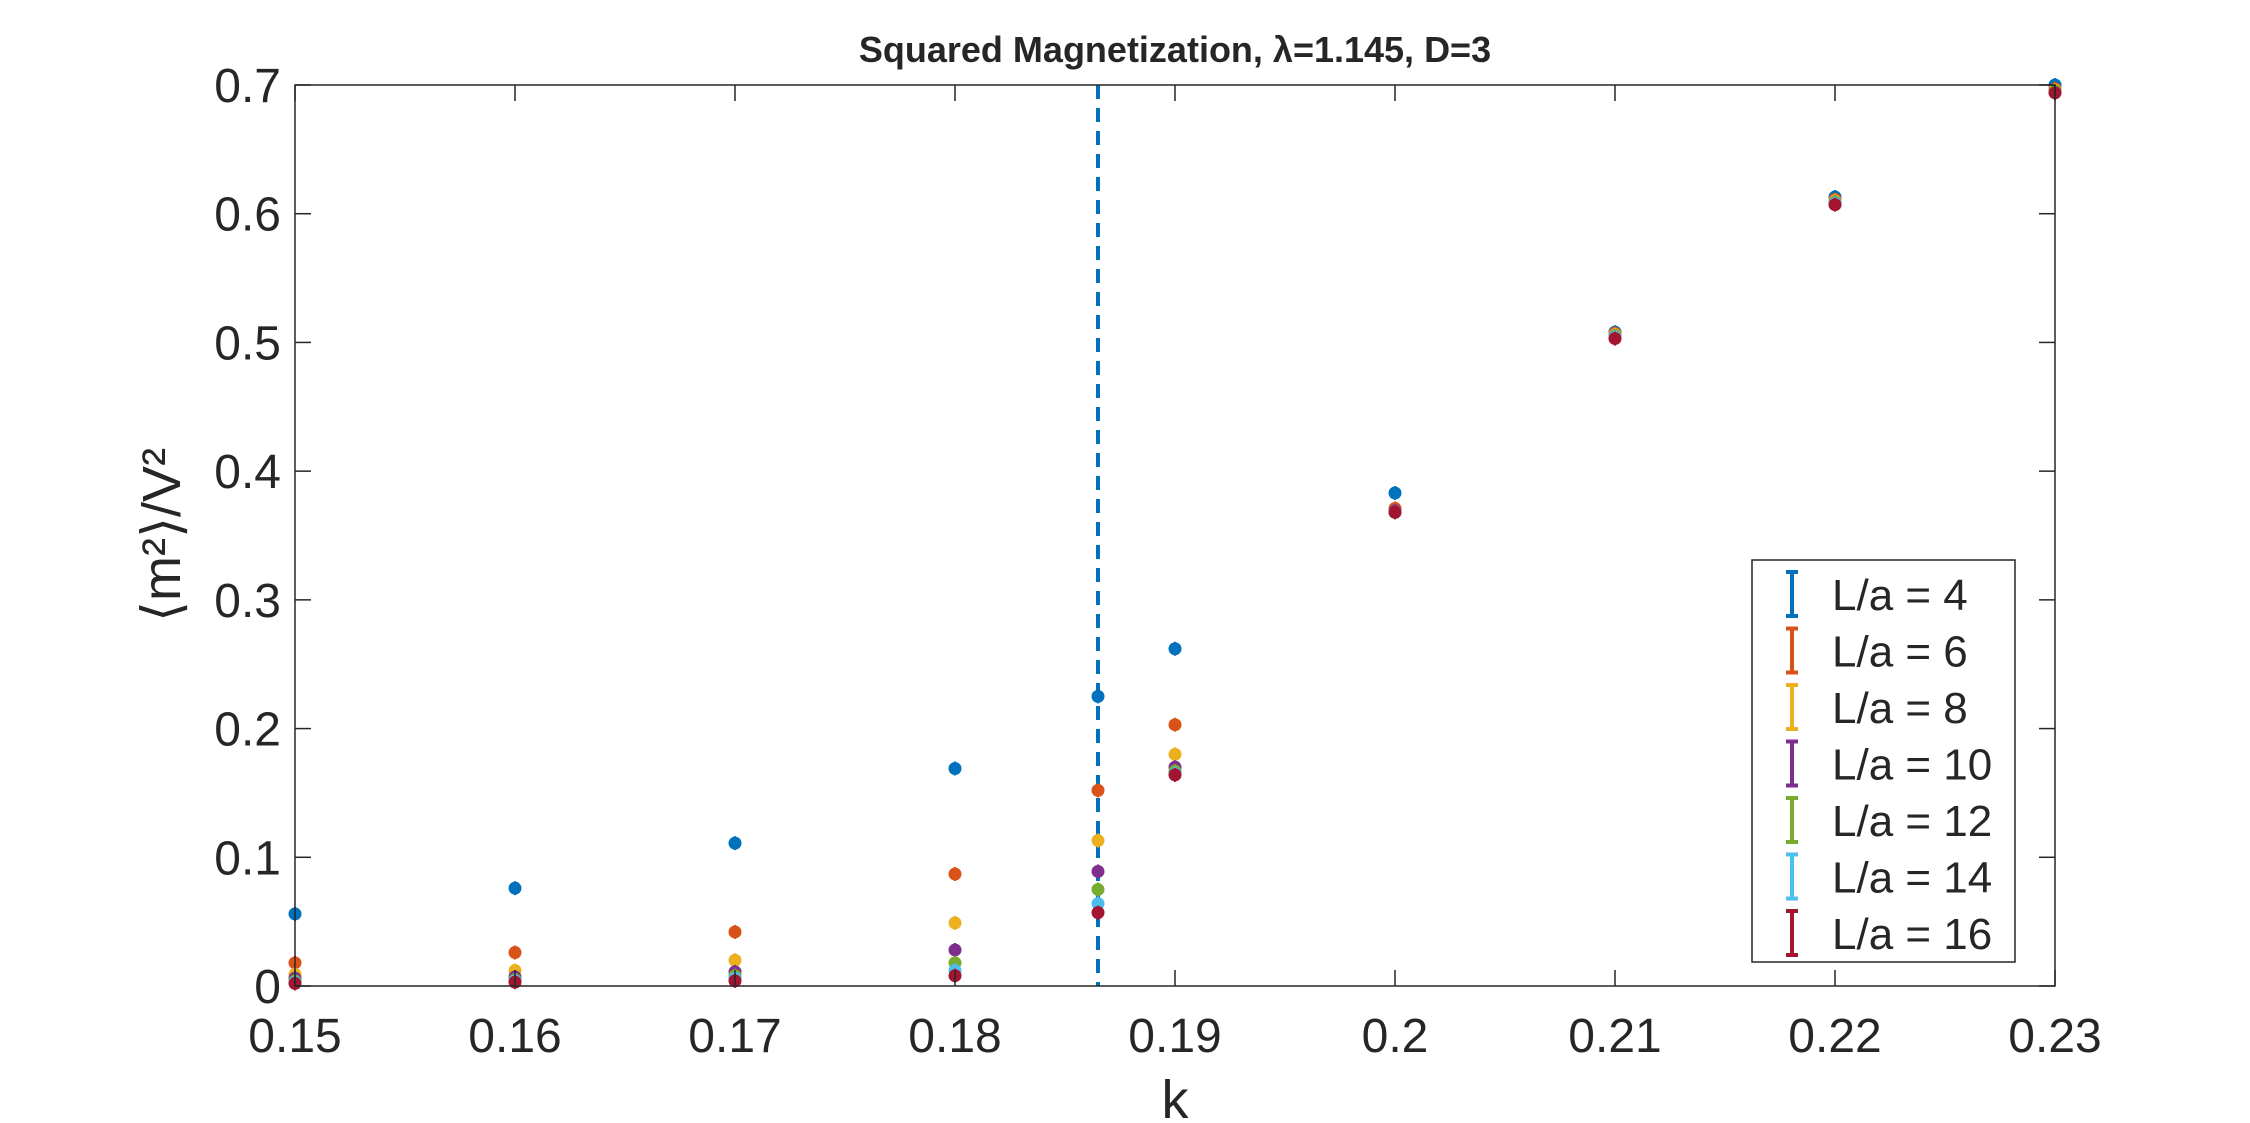  What do you see at coordinates (1174, 1036) in the screenshot?
I see `x-tick-label: 0.19` at bounding box center [1174, 1036].